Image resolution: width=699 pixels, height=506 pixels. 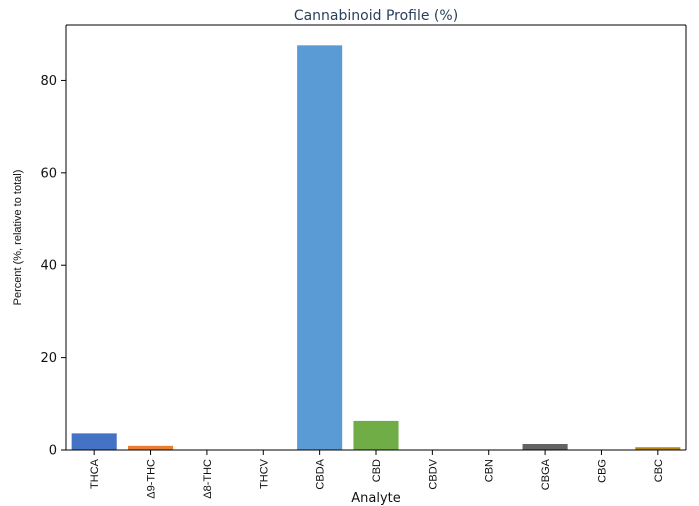 What do you see at coordinates (602, 471) in the screenshot?
I see `x-tick-label: CBG` at bounding box center [602, 471].